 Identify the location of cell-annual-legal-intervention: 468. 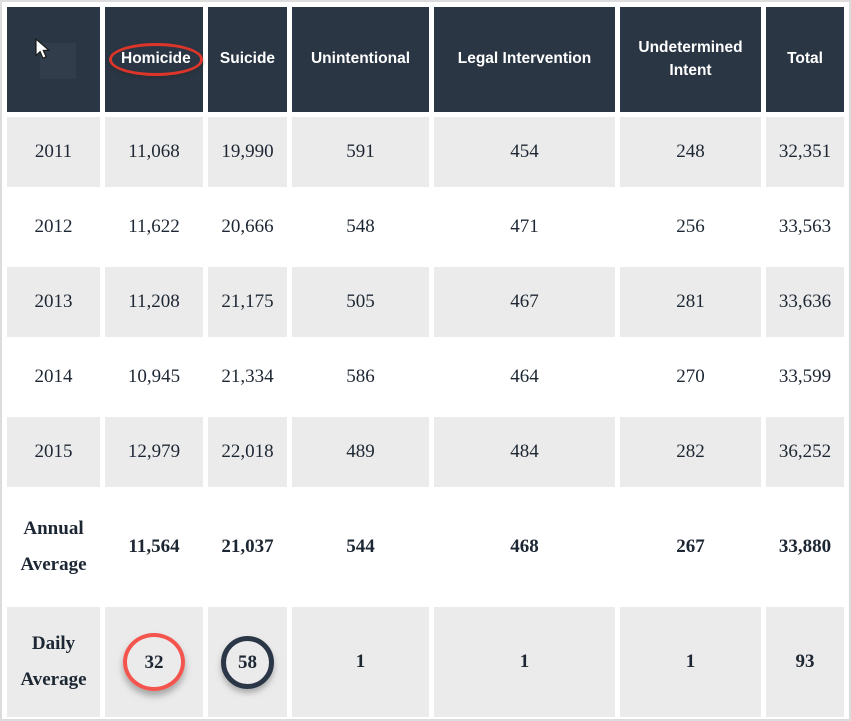
(524, 547).